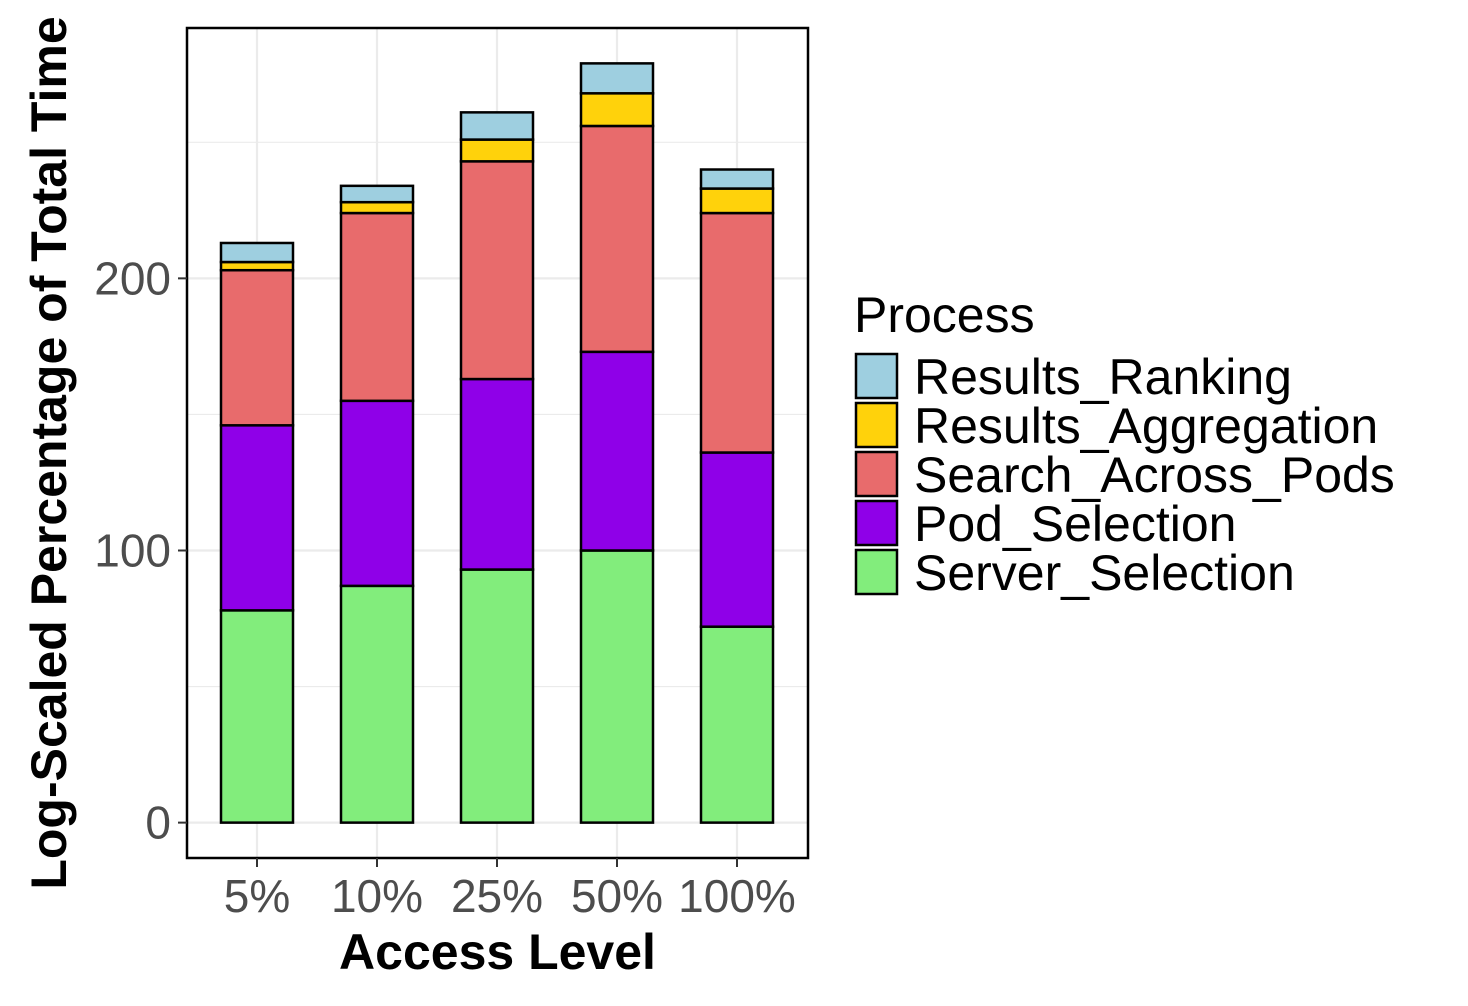 The height and width of the screenshot is (1006, 1468). I want to click on y-axis-ticks: 0 100 200, so click(140, 550).